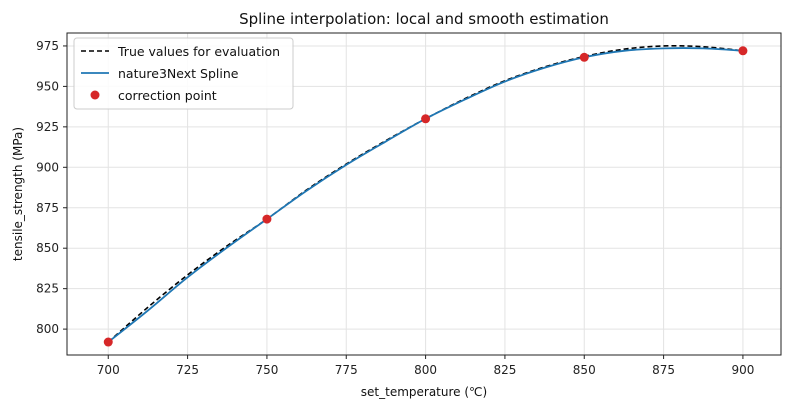 The height and width of the screenshot is (409, 790). I want to click on y-tick-label: 950, so click(47, 86).